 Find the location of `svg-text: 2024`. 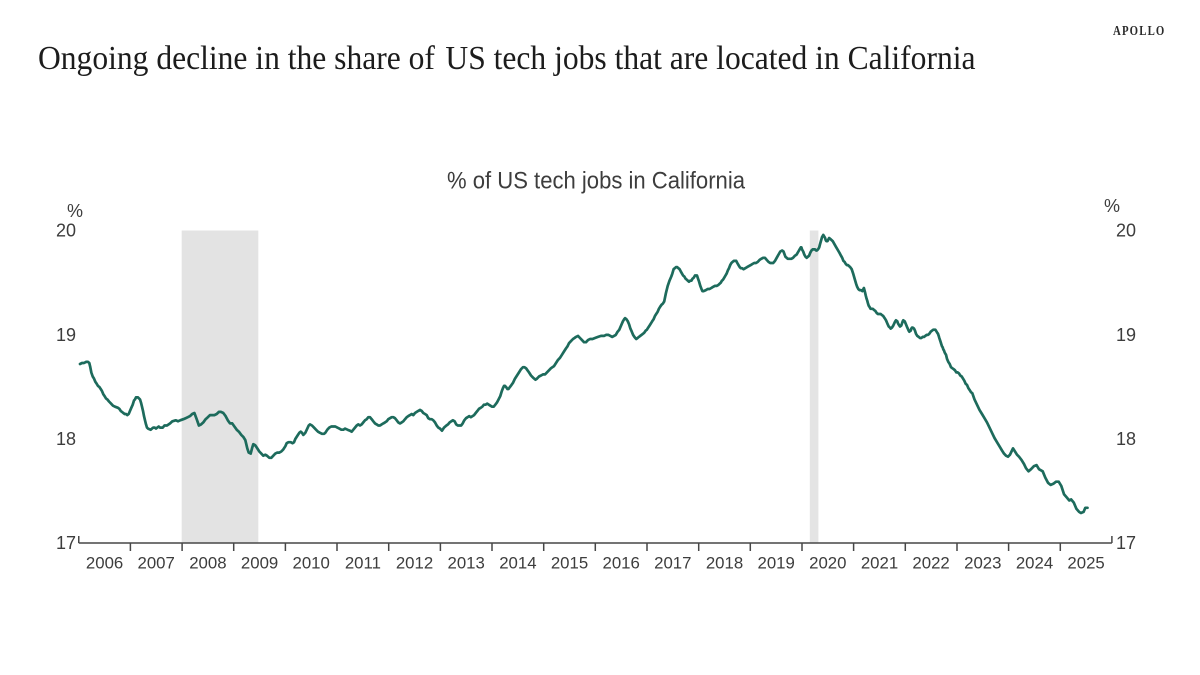

svg-text: 2024 is located at coordinates (1034, 563).